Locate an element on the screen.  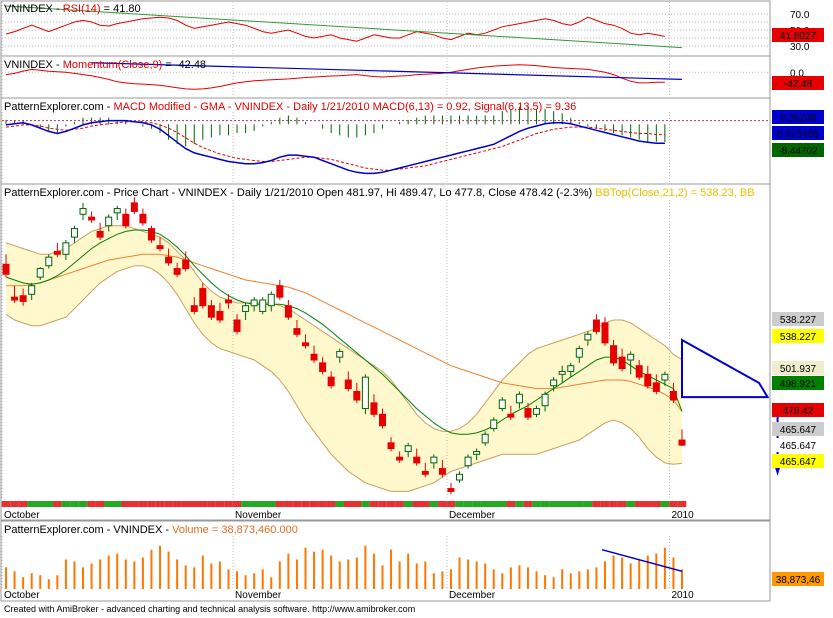
price-x-label: October is located at coordinates (22, 515).